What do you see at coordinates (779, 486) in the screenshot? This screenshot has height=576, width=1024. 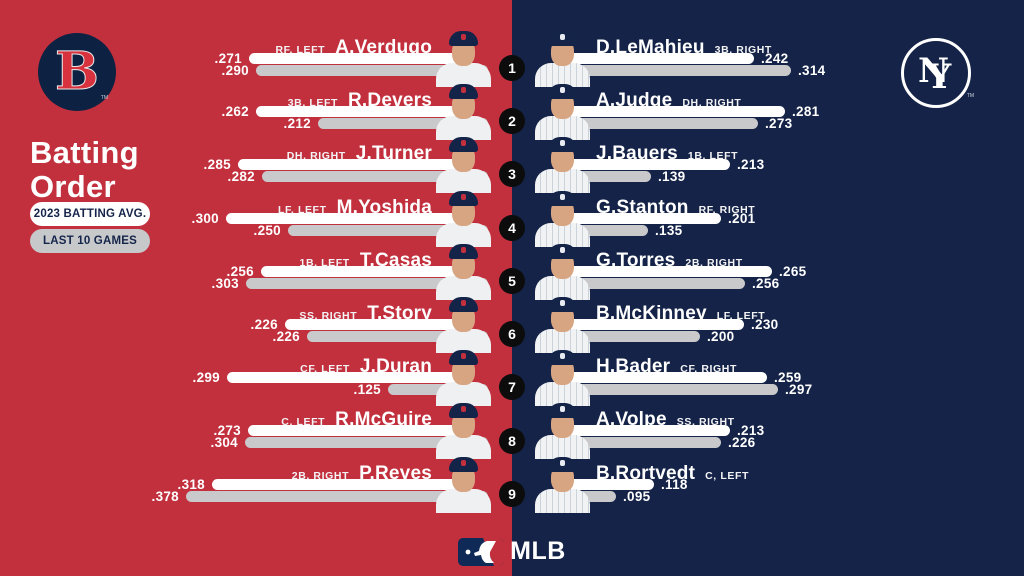 I see `yankees-row-9: B.Rortvedt C, LEFT .118 .095` at bounding box center [779, 486].